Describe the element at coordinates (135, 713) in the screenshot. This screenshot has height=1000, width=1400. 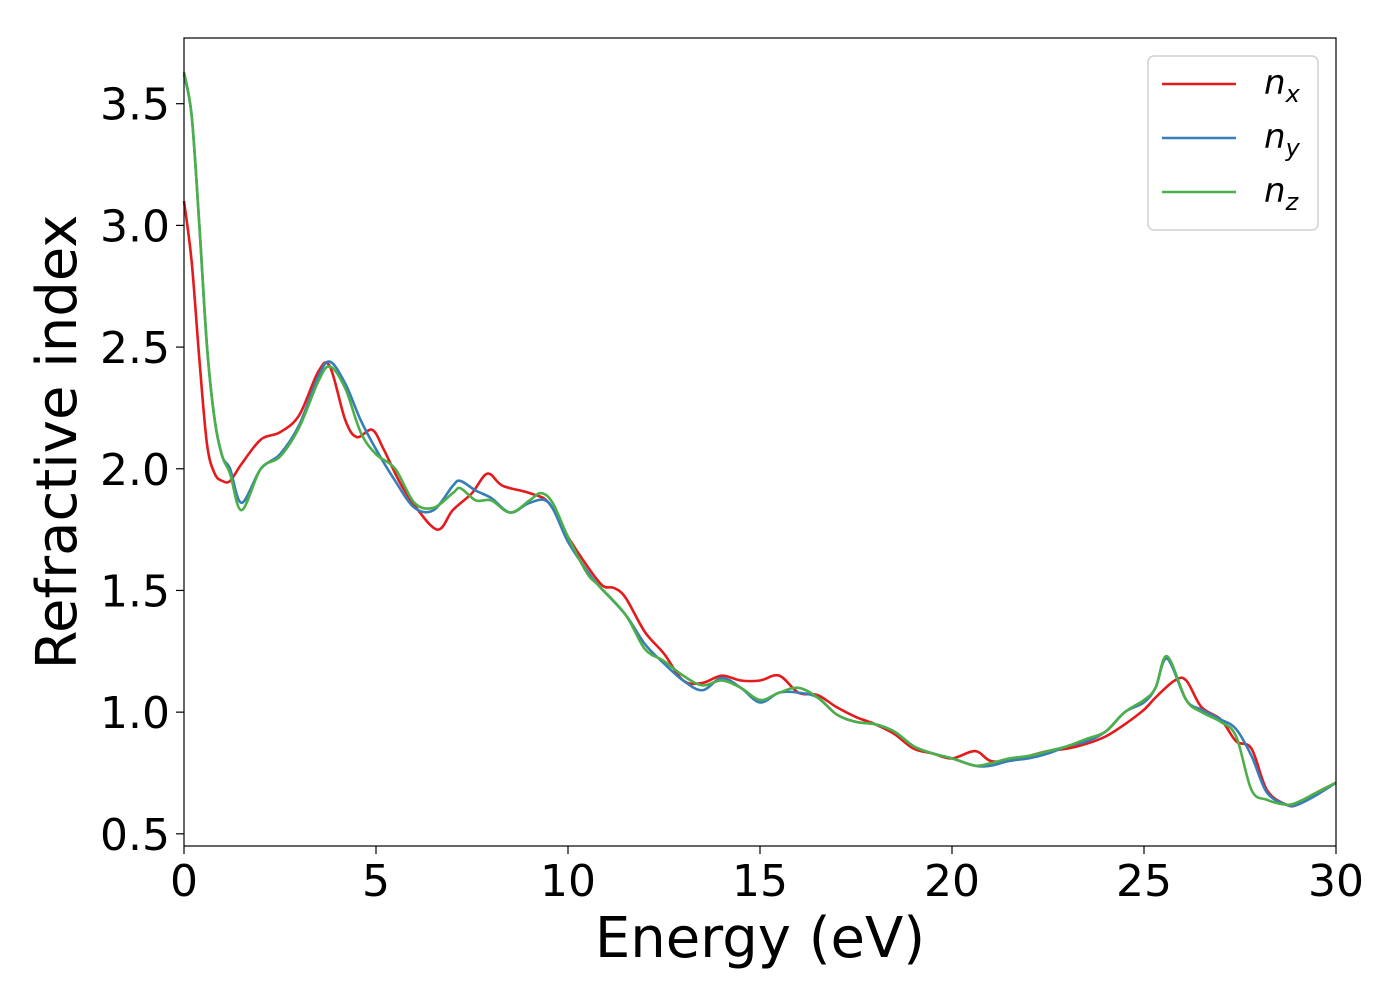
I see `y-tick-label: 1.0` at that location.